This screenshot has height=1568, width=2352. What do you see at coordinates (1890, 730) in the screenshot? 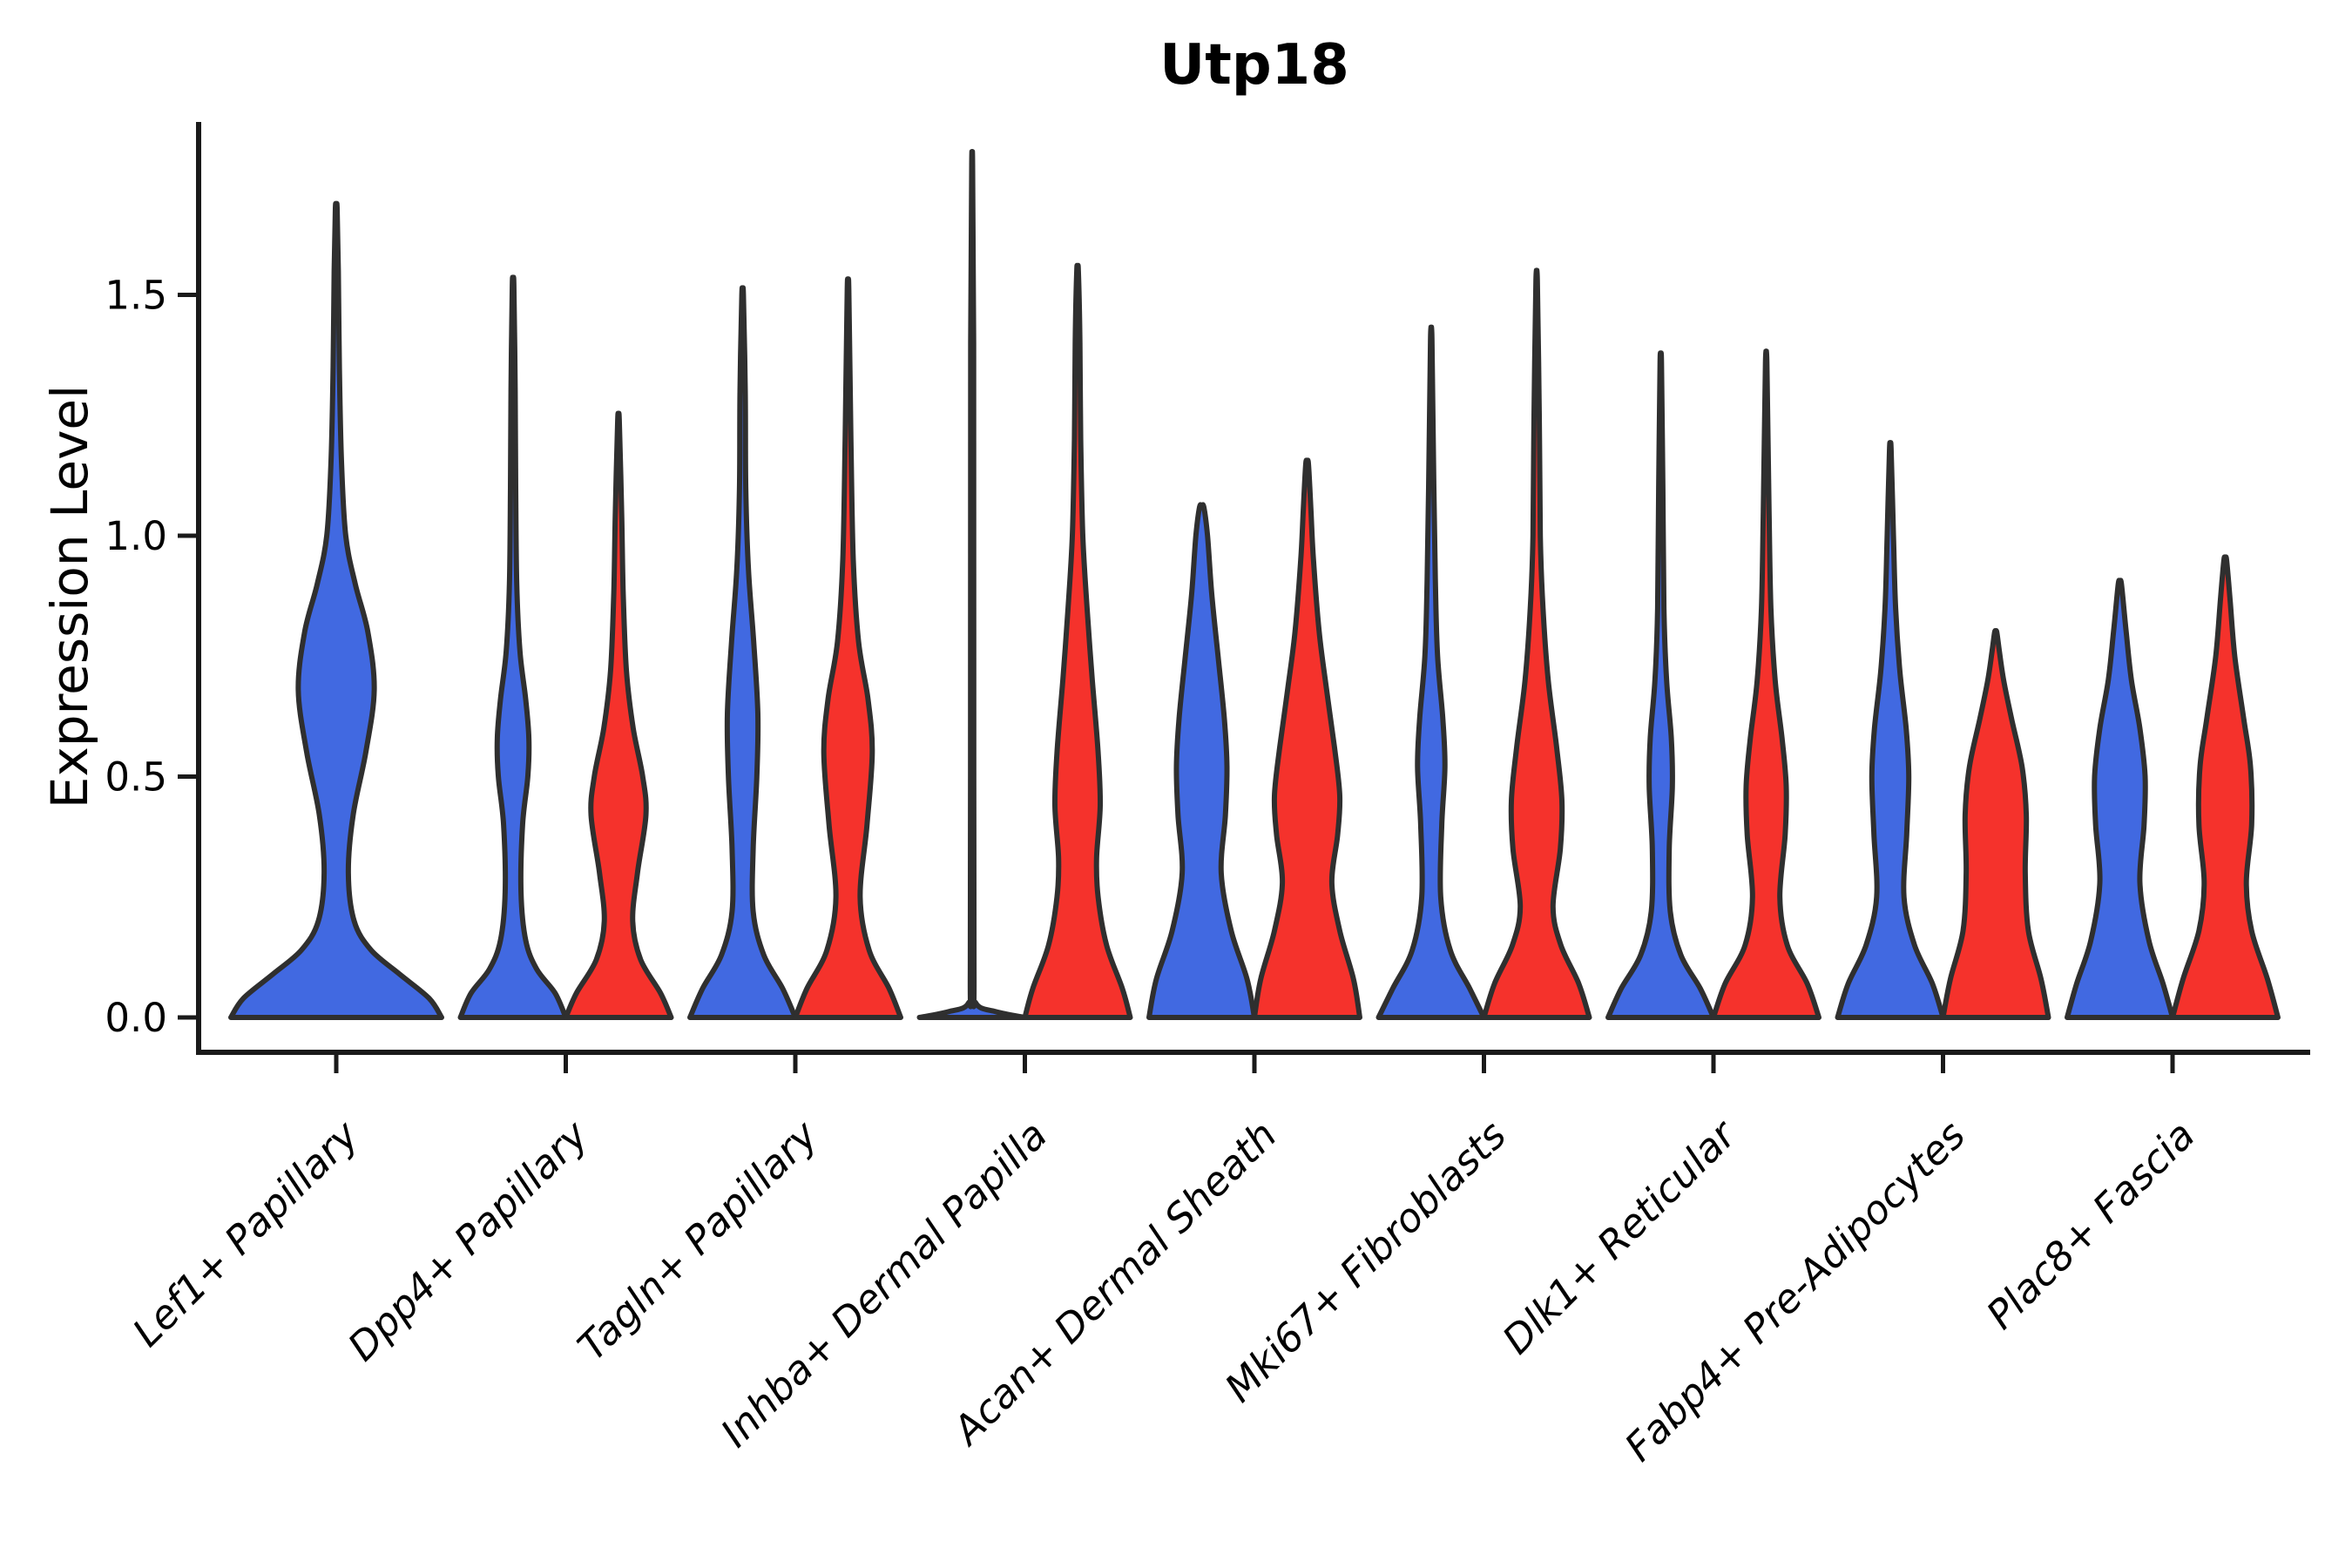
I see `violin-fabp4-pre-adipocytes-blue` at bounding box center [1890, 730].